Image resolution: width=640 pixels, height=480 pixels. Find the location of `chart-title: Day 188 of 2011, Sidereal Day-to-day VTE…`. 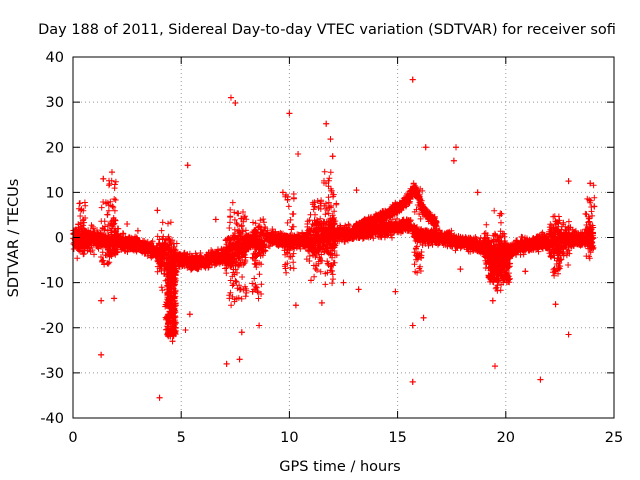

chart-title: Day 188 of 2011, Sidereal Day-to-day VTE… is located at coordinates (327, 30).